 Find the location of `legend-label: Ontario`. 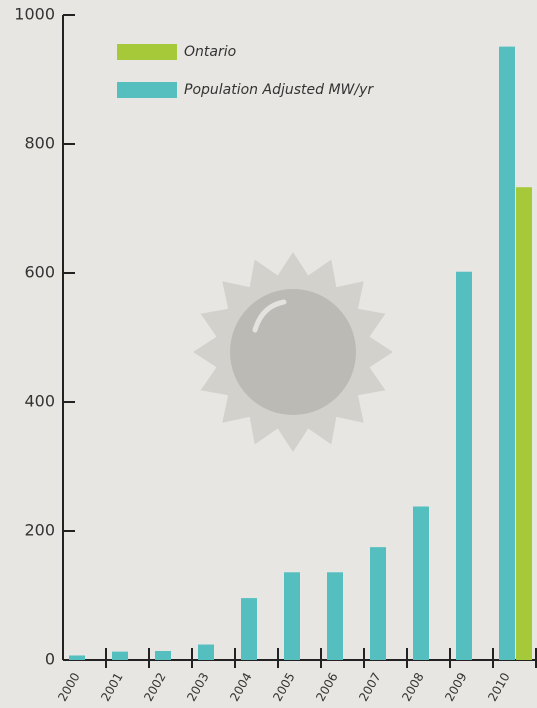

legend-label: Ontario is located at coordinates (210, 52).